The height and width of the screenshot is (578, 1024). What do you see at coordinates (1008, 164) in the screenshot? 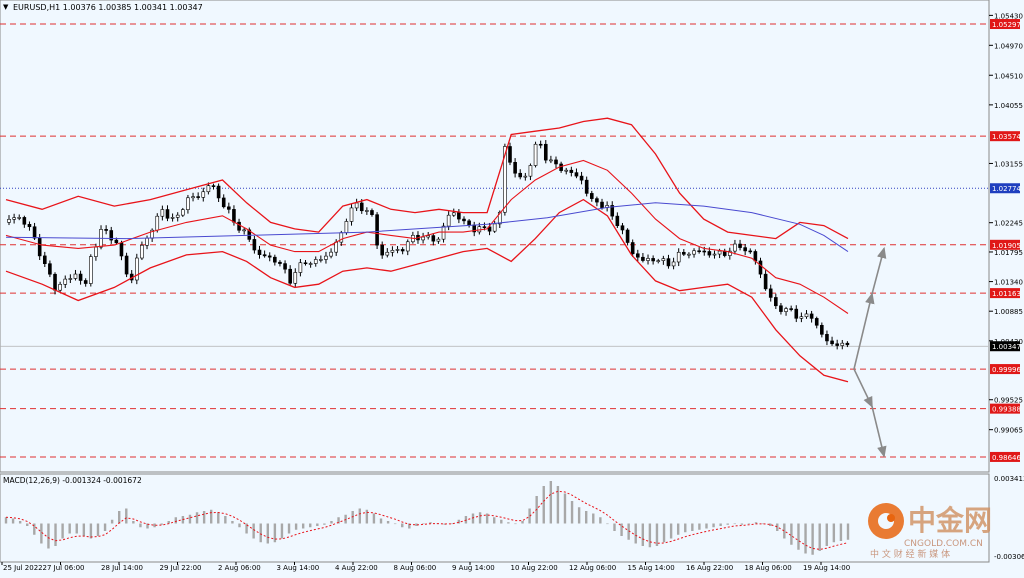
I see `price-tick-label: 1.03155` at bounding box center [1008, 164].